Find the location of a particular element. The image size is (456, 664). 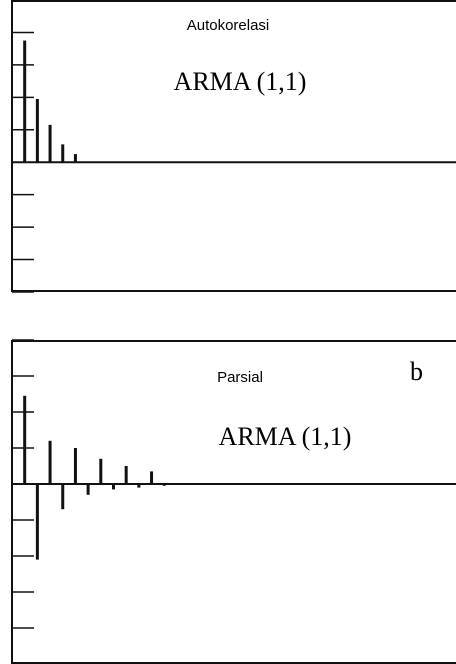

panel-label: b is located at coordinates (416, 371).